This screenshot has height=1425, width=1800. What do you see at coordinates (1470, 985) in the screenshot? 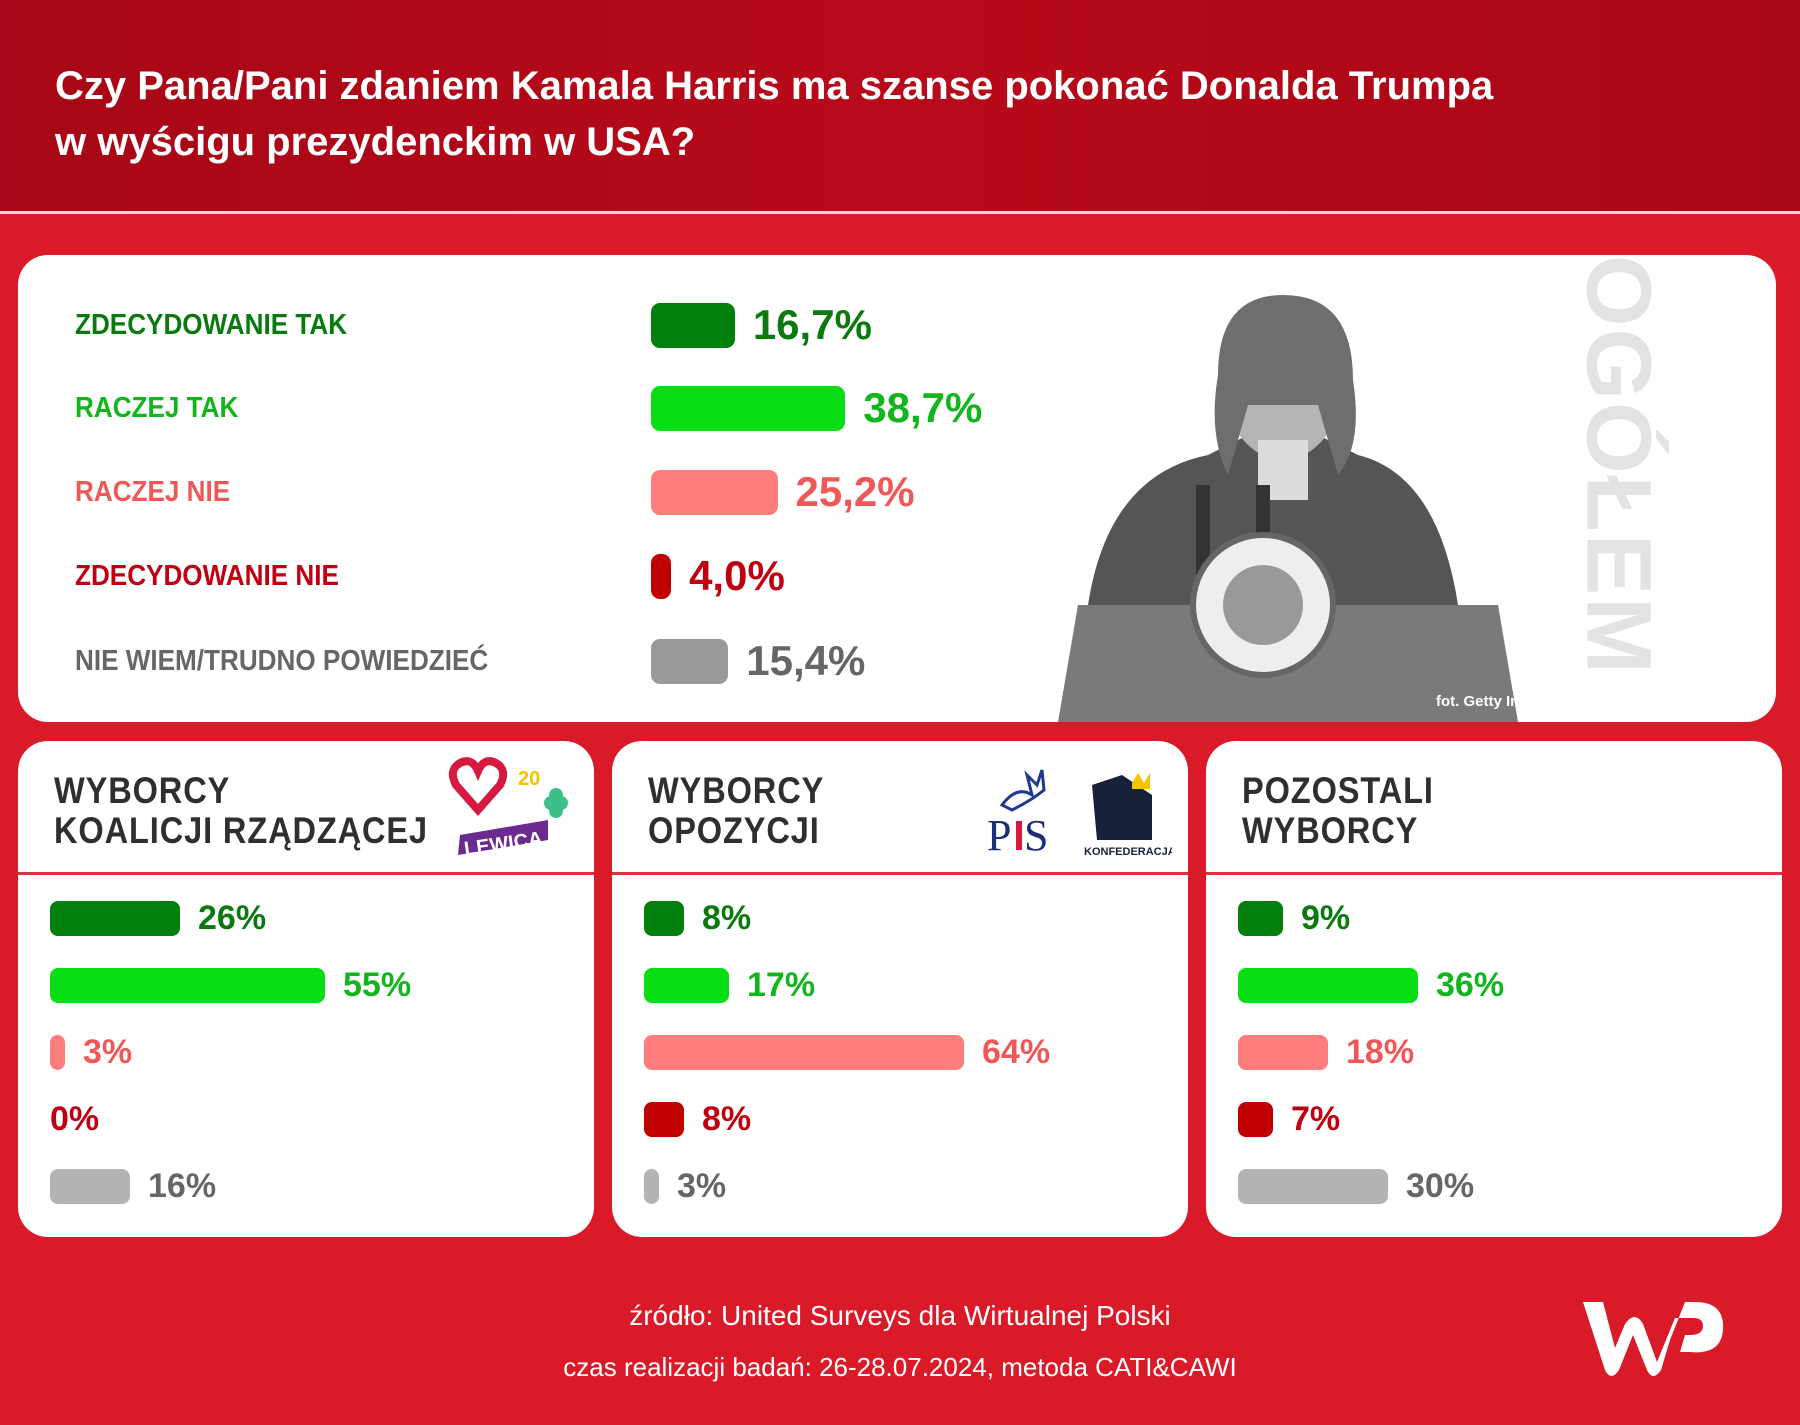
I see `value-label: 36%` at bounding box center [1470, 985].